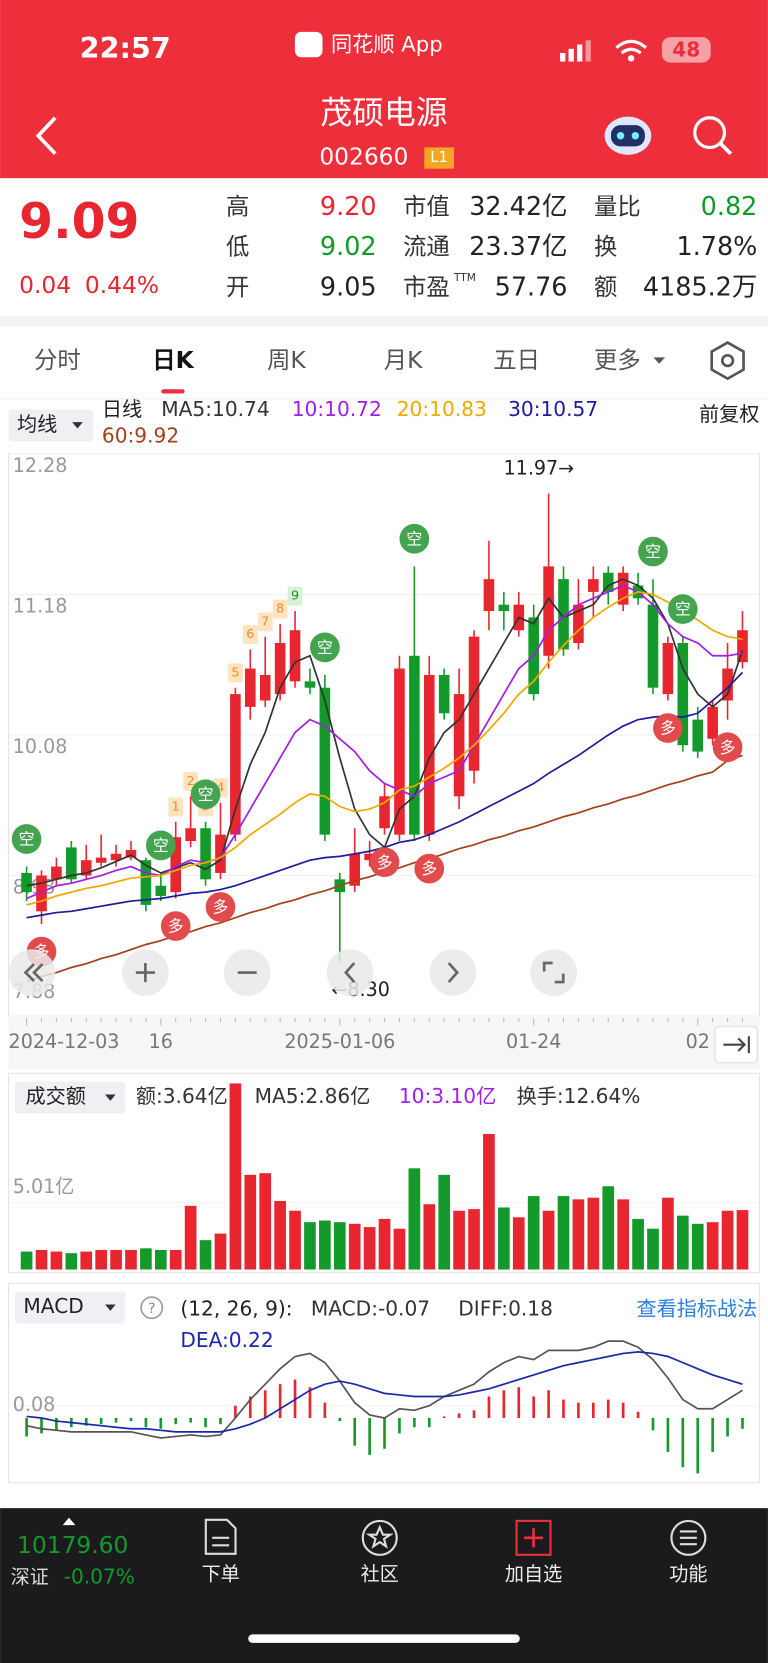 The image size is (768, 1663). Describe the element at coordinates (293, 972) in the screenshot. I see `chart-toolbar` at that location.